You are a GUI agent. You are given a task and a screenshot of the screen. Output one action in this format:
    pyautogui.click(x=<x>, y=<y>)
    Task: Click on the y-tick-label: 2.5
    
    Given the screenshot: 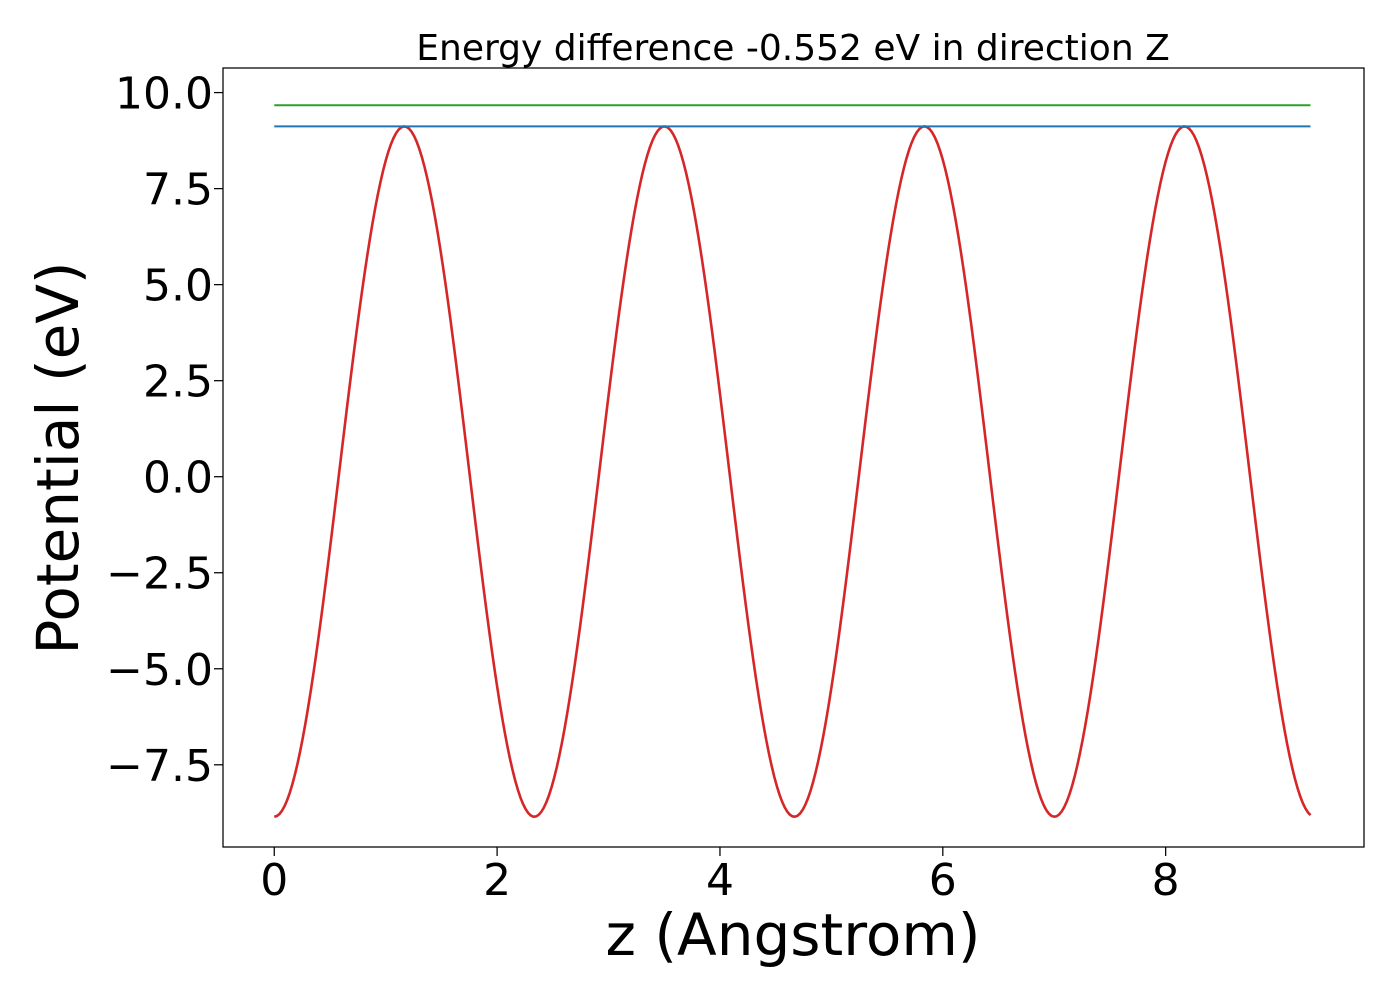 What is the action you would take?
    pyautogui.click(x=178, y=382)
    